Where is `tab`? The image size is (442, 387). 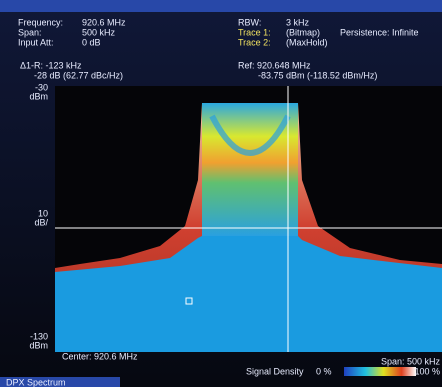 tab is located at coordinates (60, 382).